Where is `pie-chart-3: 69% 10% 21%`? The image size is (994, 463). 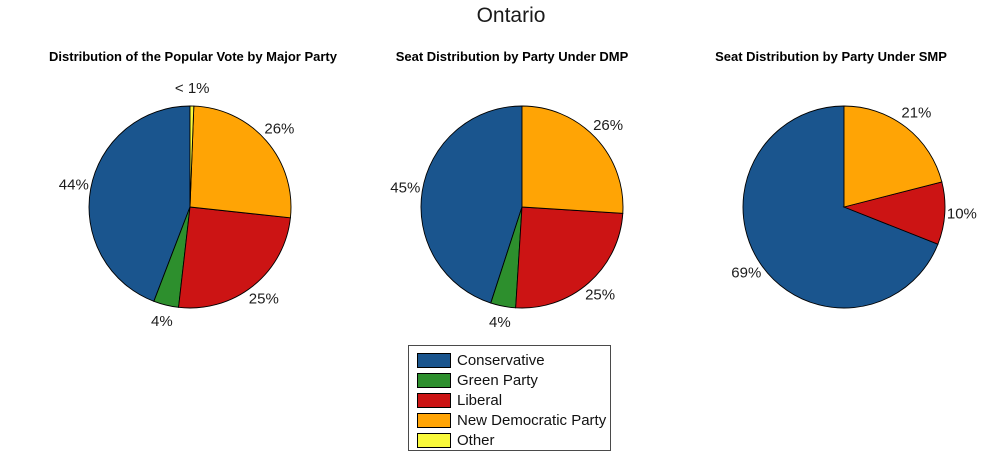
pie-chart-3: 69% 10% 21% is located at coordinates (854, 207).